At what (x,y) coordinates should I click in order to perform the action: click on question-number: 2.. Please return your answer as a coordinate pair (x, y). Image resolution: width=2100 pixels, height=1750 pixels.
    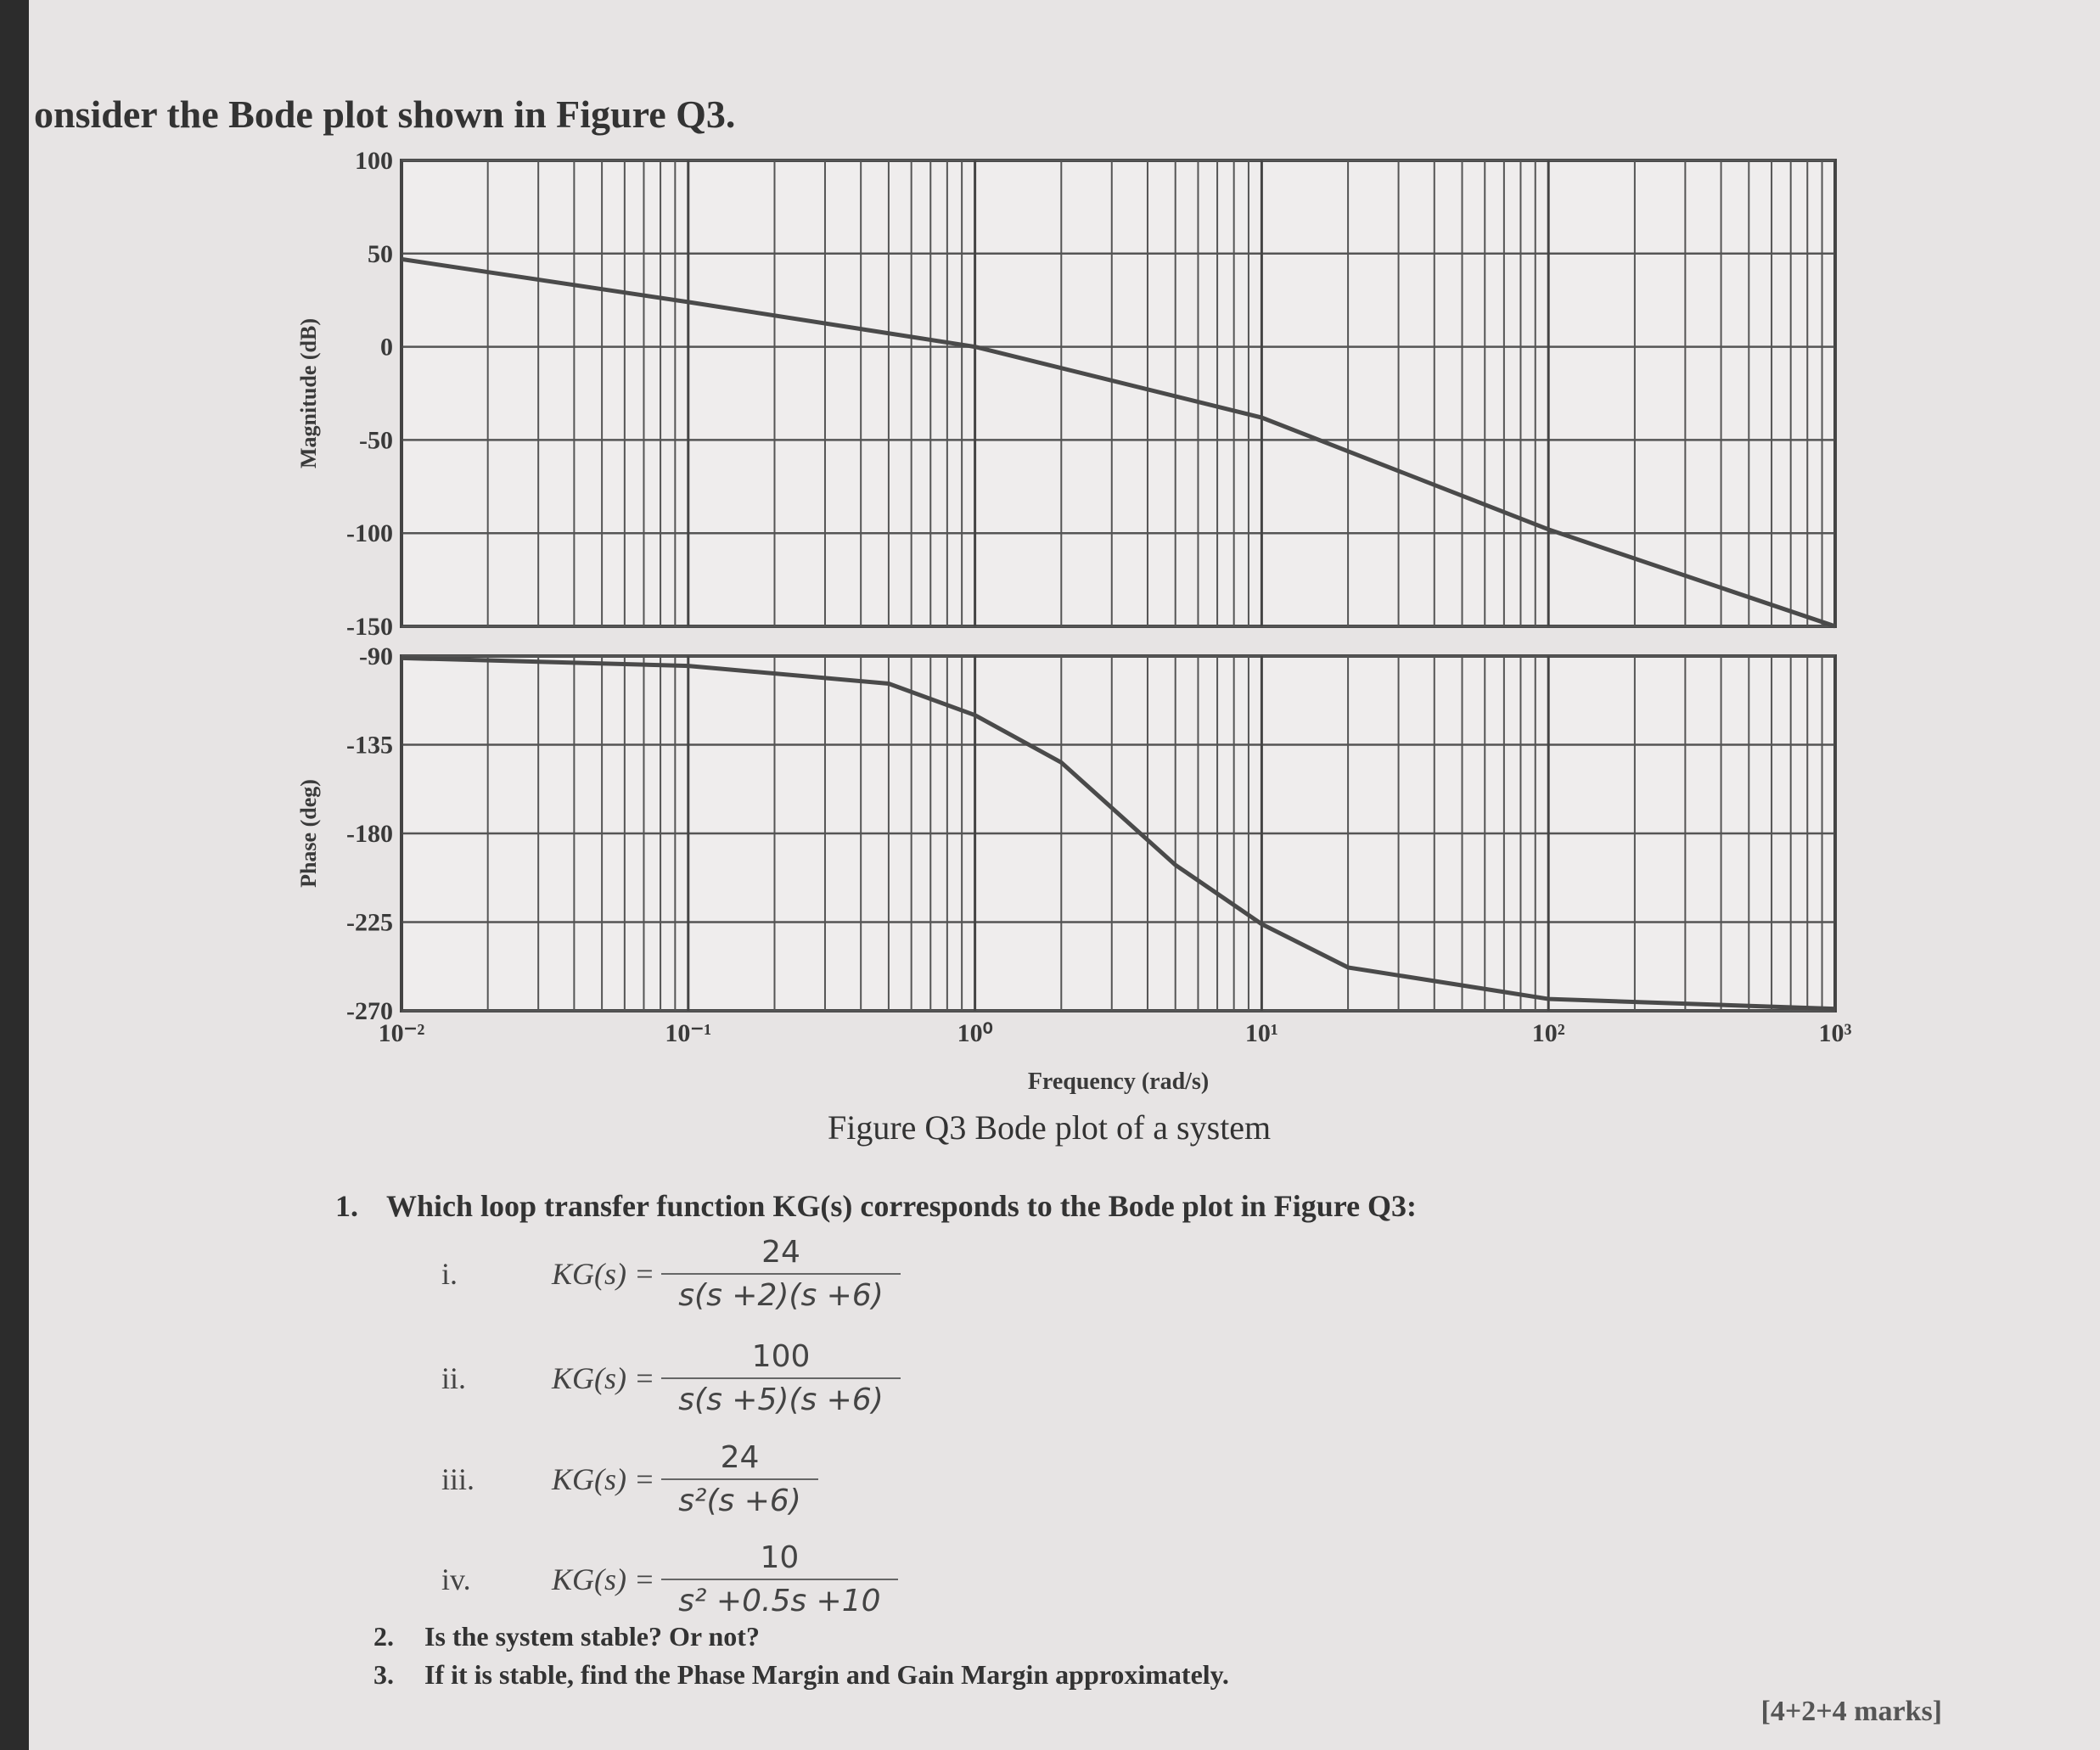
    Looking at the image, I should click on (383, 1636).